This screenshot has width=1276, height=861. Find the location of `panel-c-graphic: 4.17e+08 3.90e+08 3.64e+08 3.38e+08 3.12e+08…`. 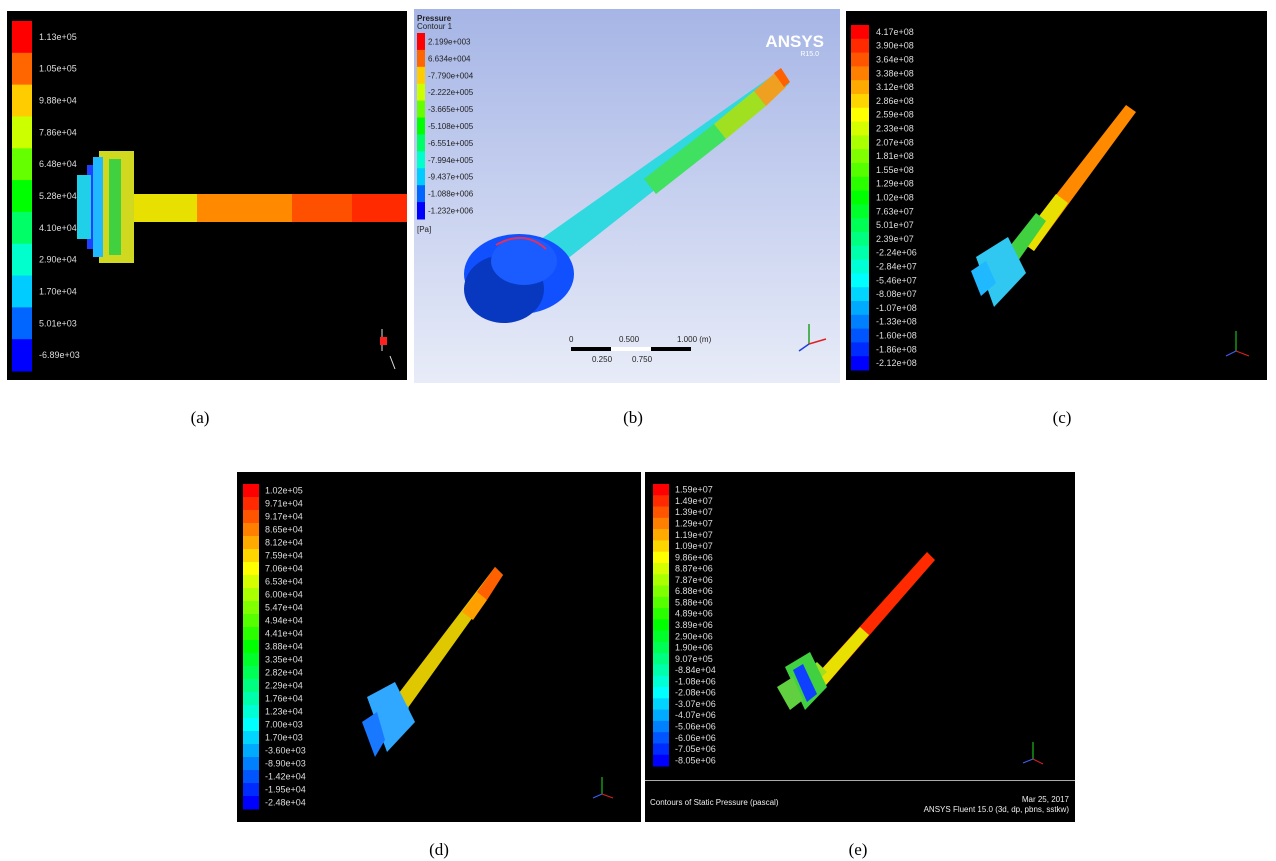

panel-c-graphic: 4.17e+08 3.90e+08 3.64e+08 3.38e+08 3.12e+08… is located at coordinates (1050, 198).